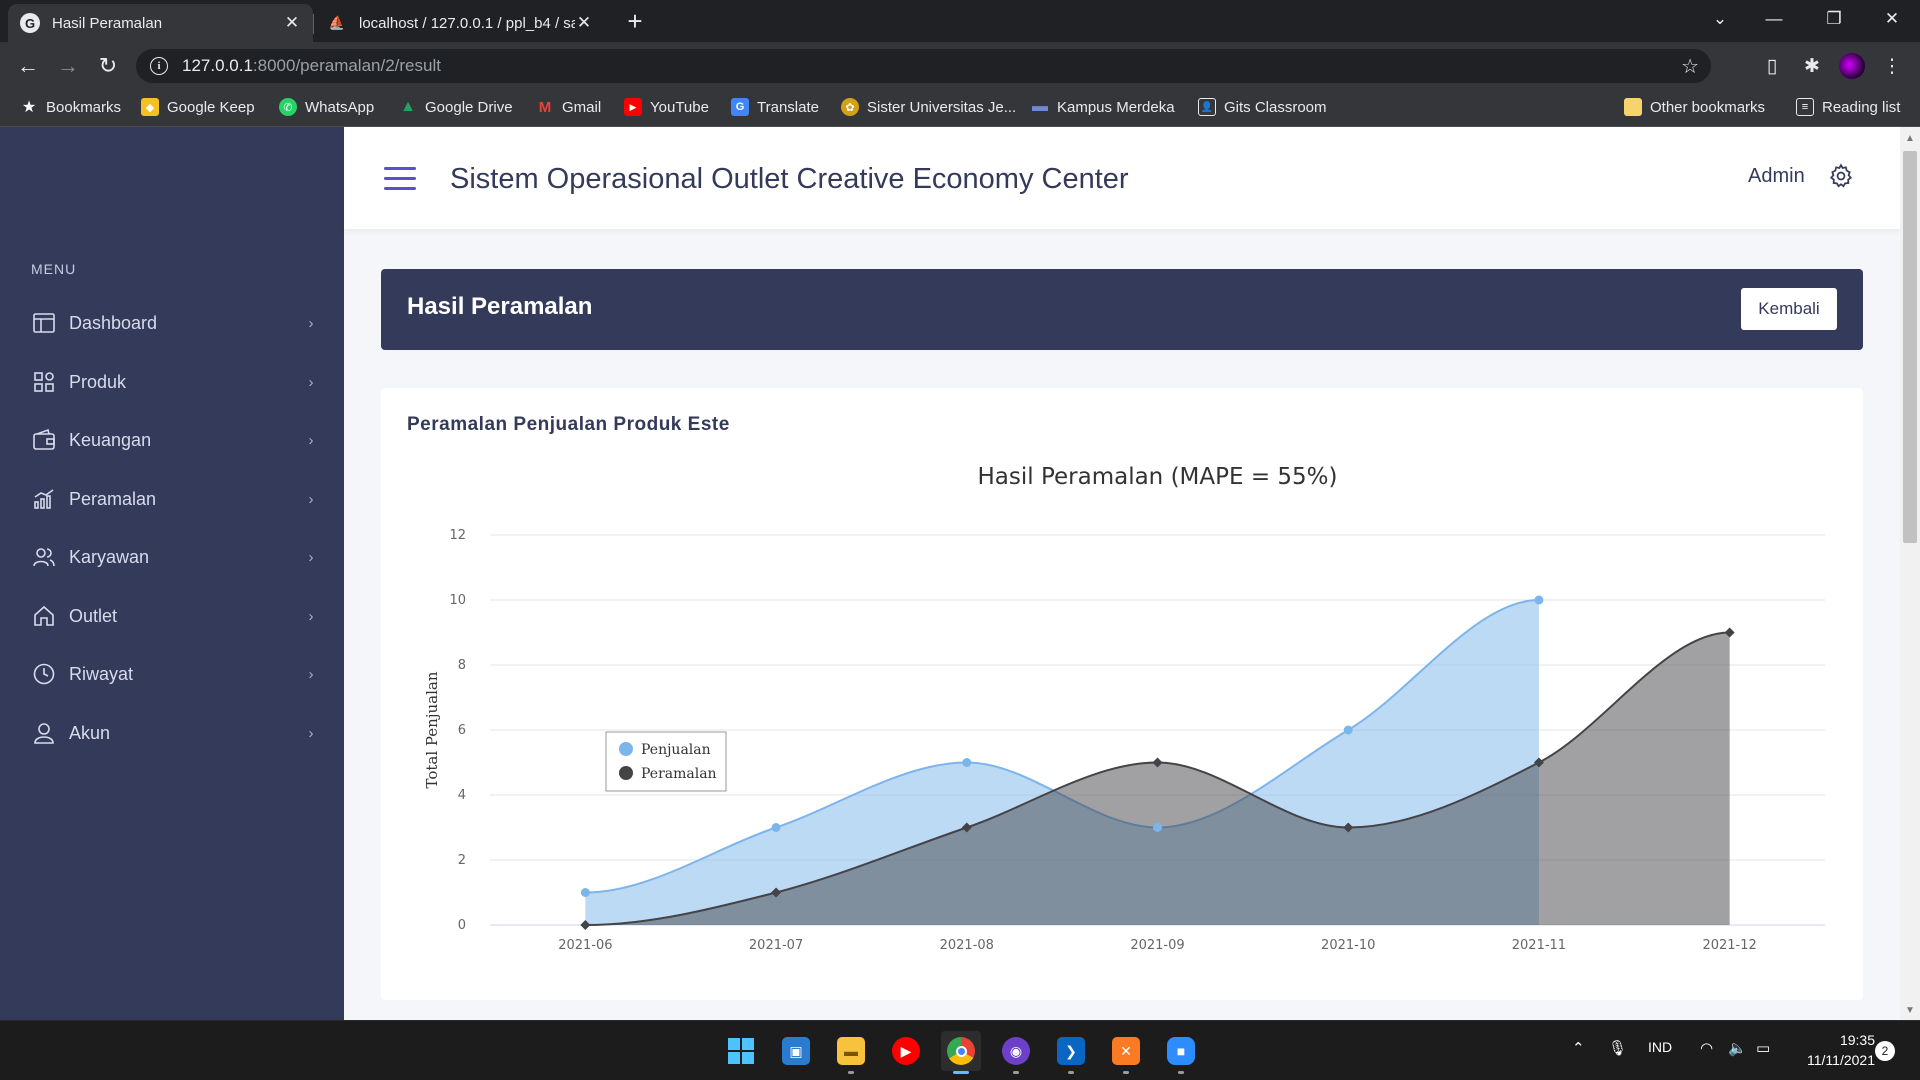 This screenshot has width=1920, height=1080. I want to click on hamburger-menu-icon, so click(400, 179).